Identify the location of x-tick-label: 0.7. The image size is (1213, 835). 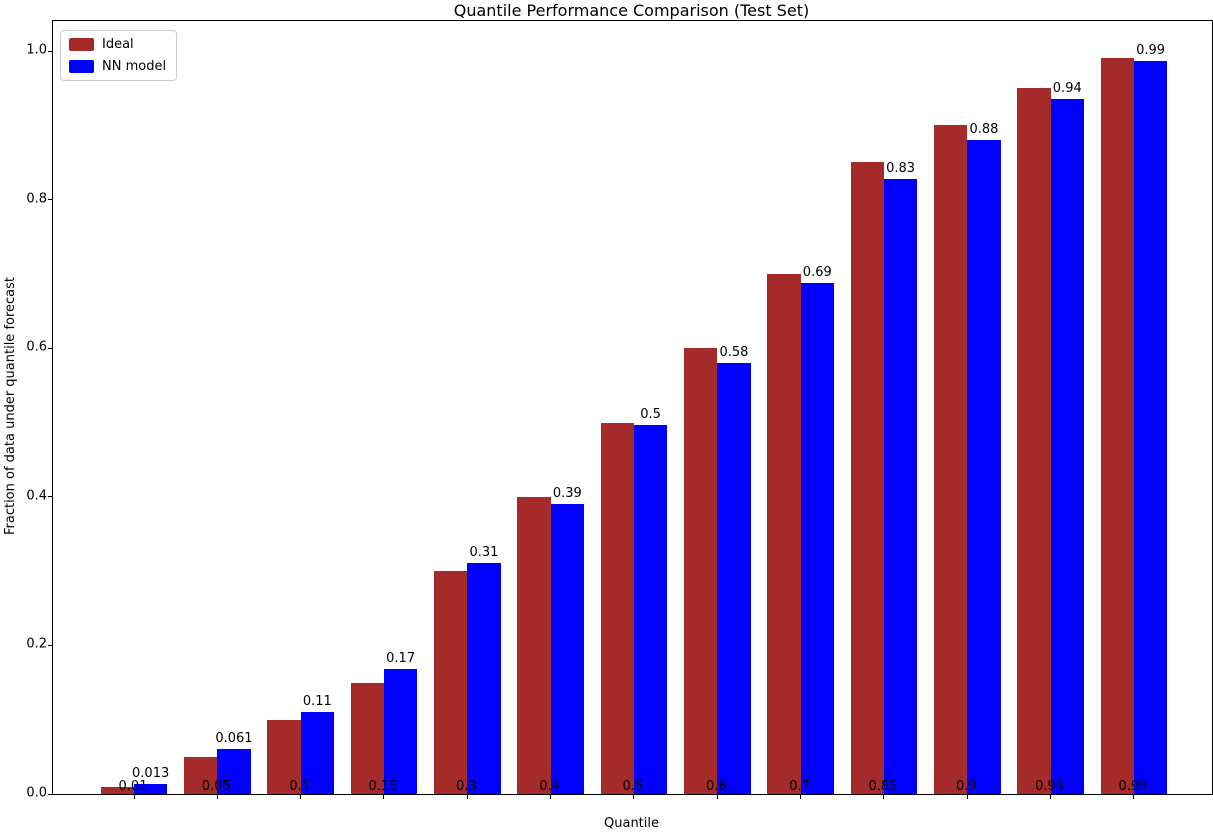
(799, 786).